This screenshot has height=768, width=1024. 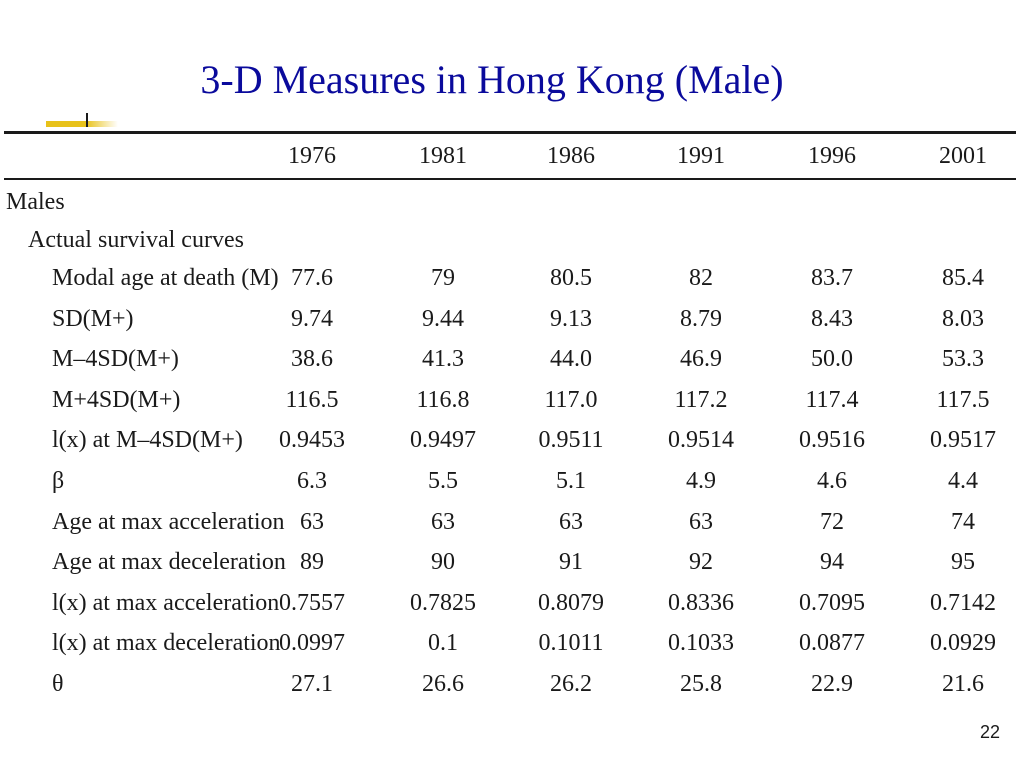 I want to click on table-cell: 4.9, so click(x=701, y=481).